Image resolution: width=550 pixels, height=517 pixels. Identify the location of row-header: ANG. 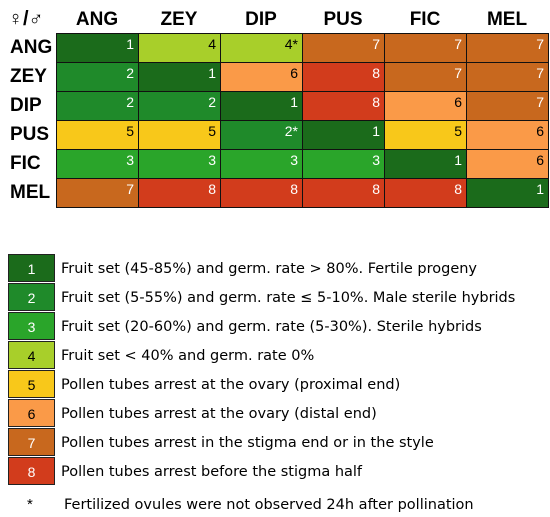
(31, 47).